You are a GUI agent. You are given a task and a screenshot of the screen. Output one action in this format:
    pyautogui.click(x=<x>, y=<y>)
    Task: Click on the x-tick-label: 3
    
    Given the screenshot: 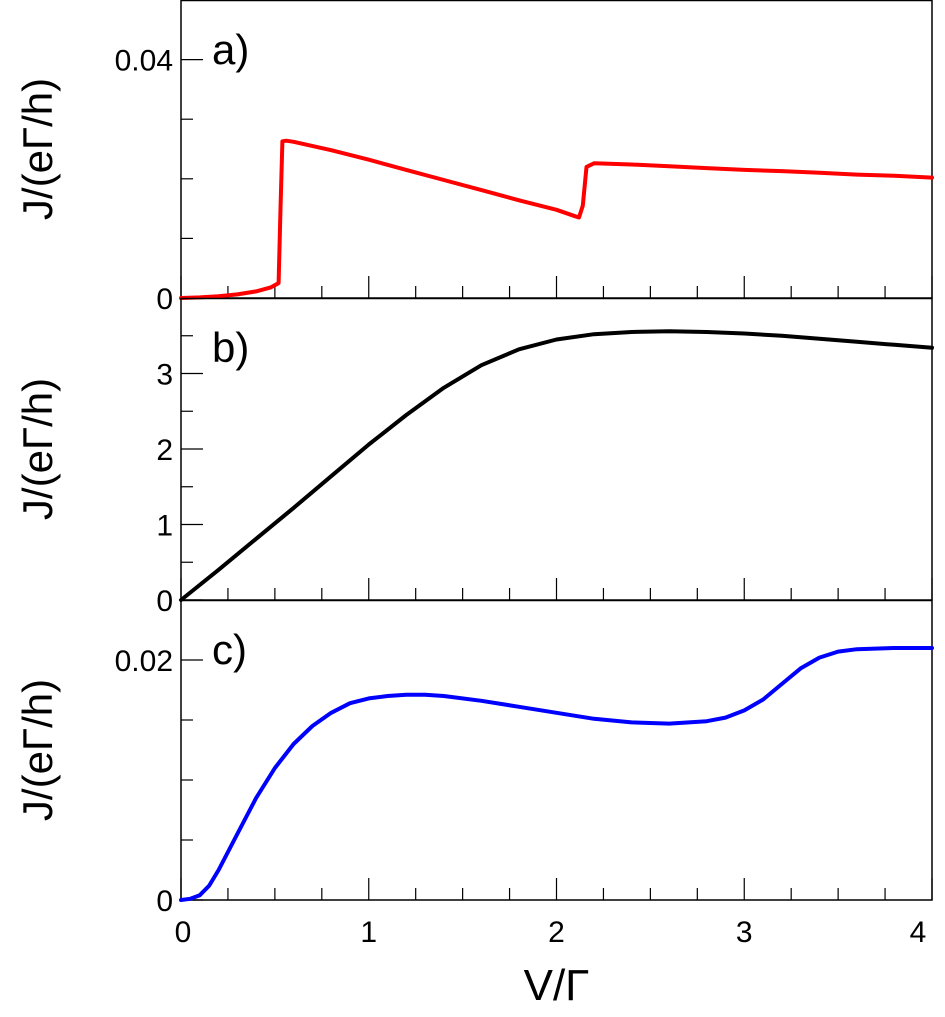 What is the action you would take?
    pyautogui.click(x=744, y=932)
    